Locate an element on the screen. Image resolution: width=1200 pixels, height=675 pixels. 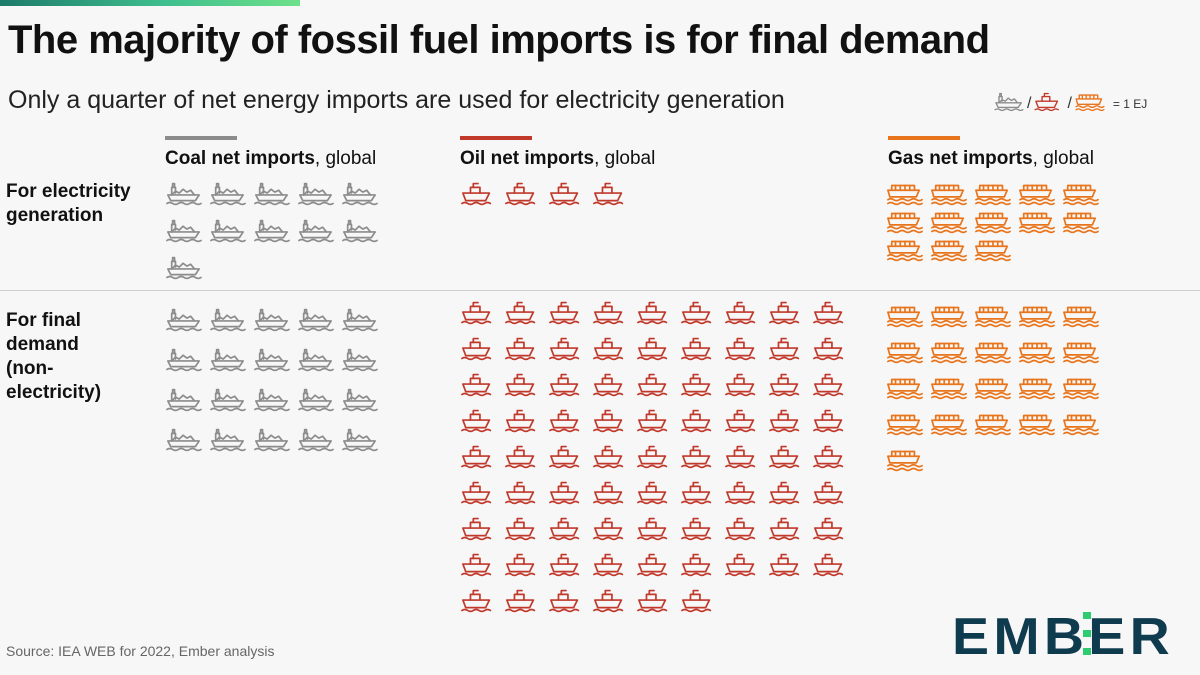
legend: / / = 1 EJ is located at coordinates (1070, 103).